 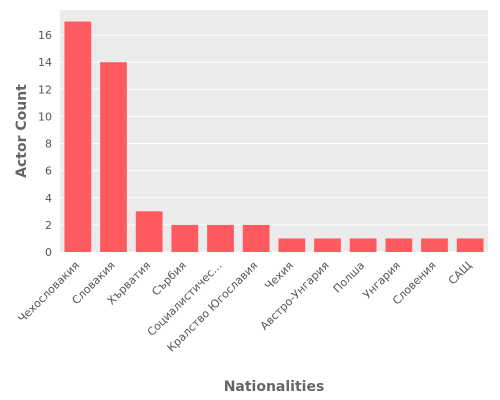 I want to click on x-tick-label: САЩ, so click(x=460, y=273).